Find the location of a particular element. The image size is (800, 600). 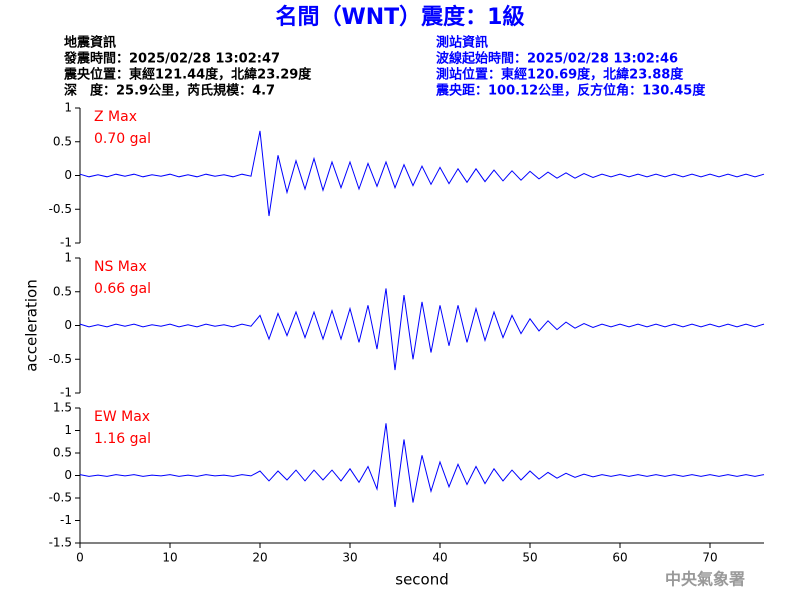

max-annotation: 0.66 gal is located at coordinates (122, 289).